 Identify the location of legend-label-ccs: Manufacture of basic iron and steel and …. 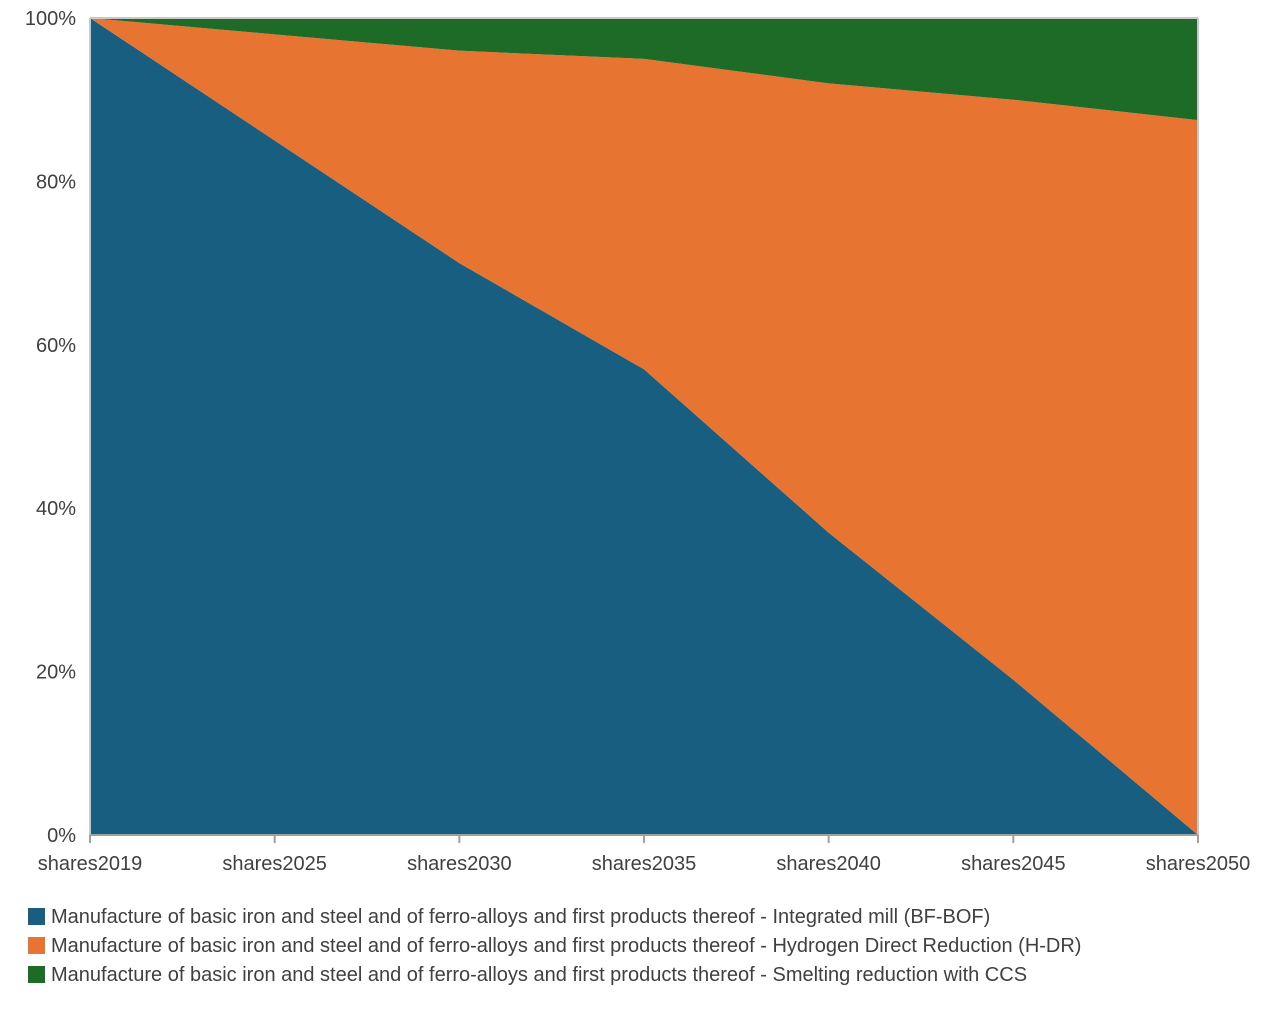
(539, 975).